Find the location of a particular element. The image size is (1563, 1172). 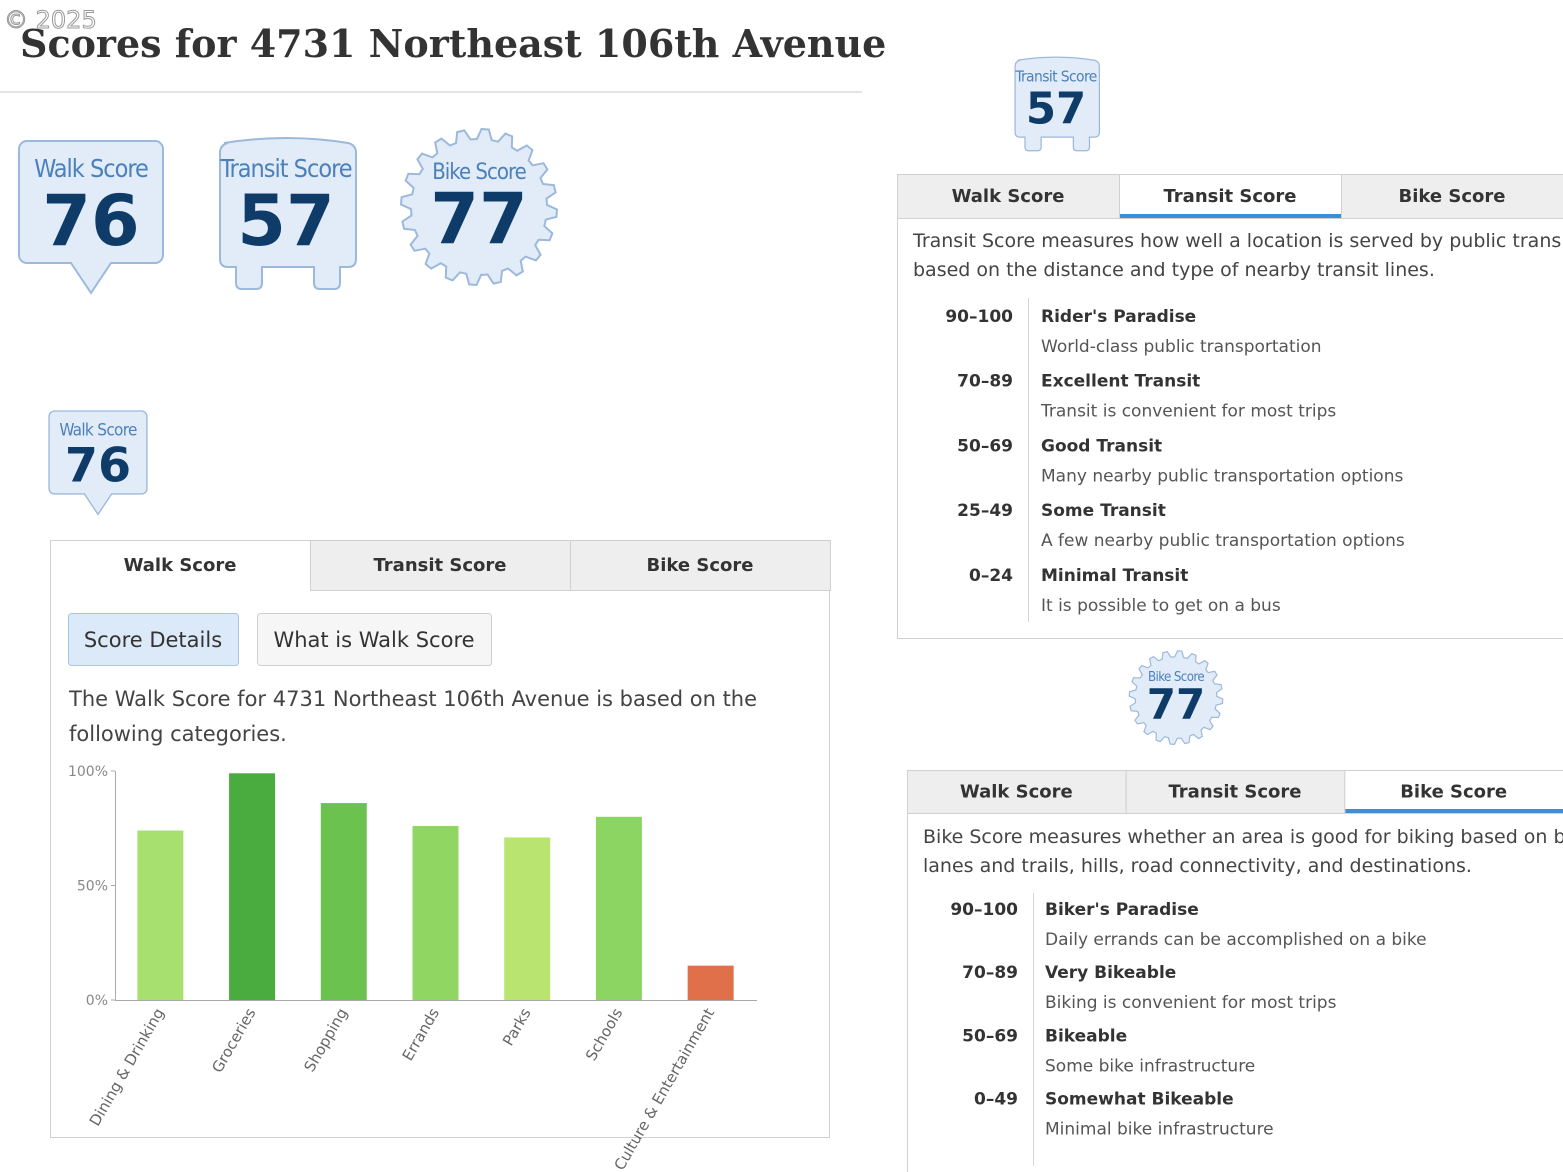

level-range: 25–49 is located at coordinates (985, 511).